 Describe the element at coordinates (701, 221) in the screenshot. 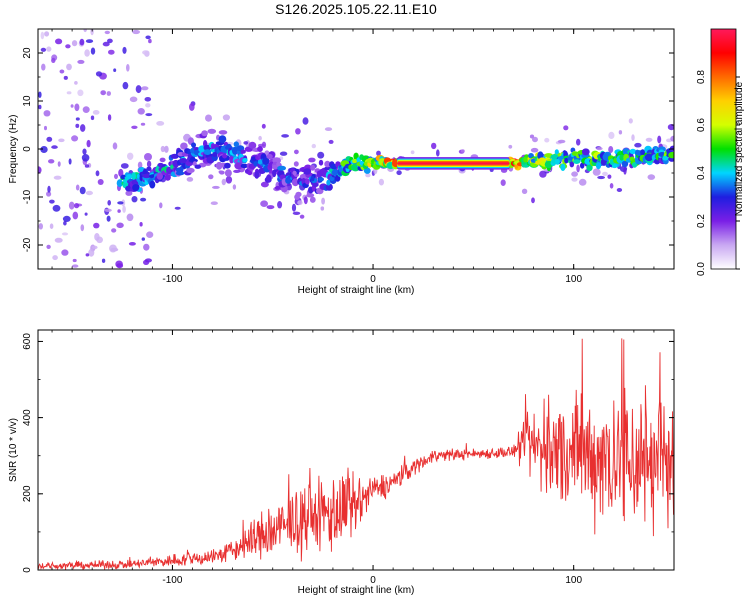

I see `colorbar-tick-label: 0.2` at that location.